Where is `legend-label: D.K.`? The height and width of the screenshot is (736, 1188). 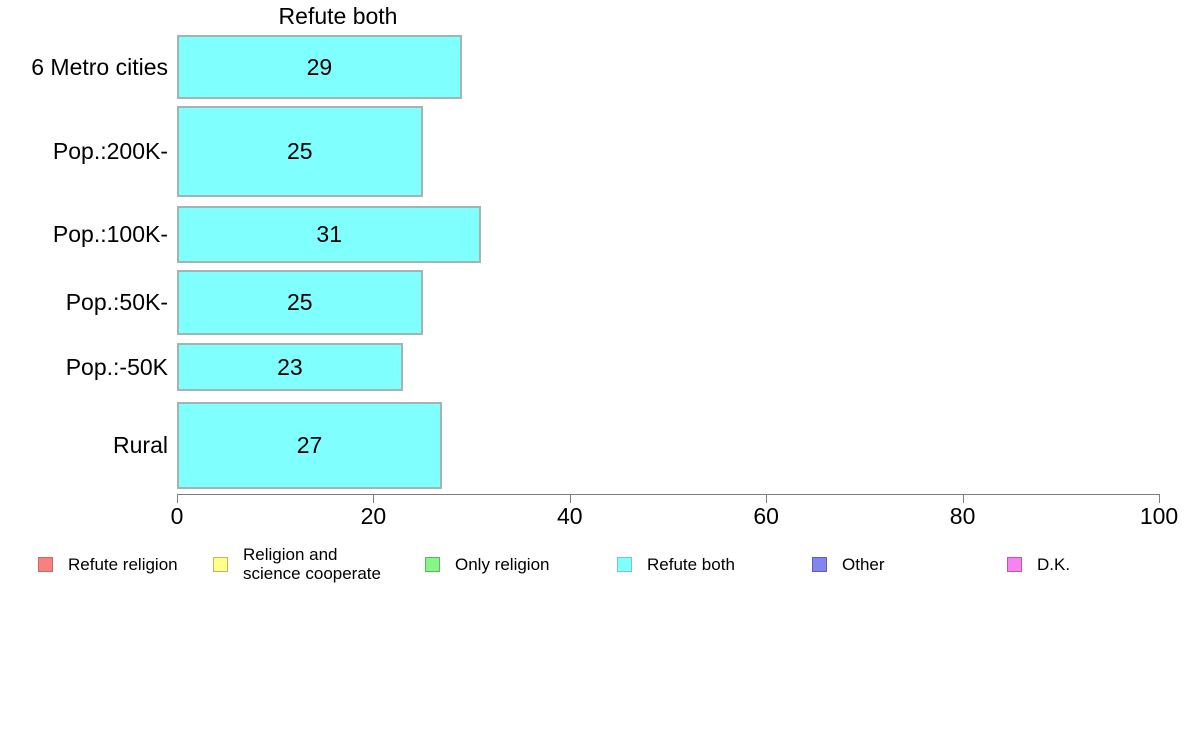 legend-label: D.K. is located at coordinates (1054, 564).